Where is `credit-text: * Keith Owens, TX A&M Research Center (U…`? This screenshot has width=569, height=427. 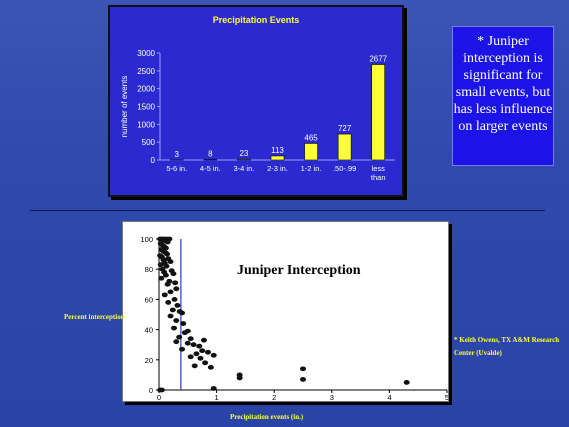 credit-text: * Keith Owens, TX A&M Research Center (U… is located at coordinates (507, 346).